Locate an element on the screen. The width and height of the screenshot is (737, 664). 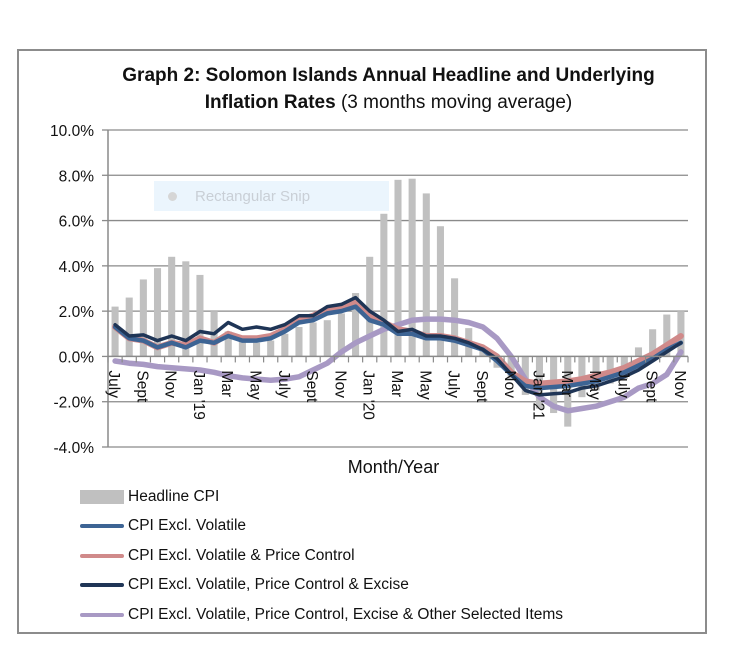
y-tick-label: -4.0% is located at coordinates (74, 448).